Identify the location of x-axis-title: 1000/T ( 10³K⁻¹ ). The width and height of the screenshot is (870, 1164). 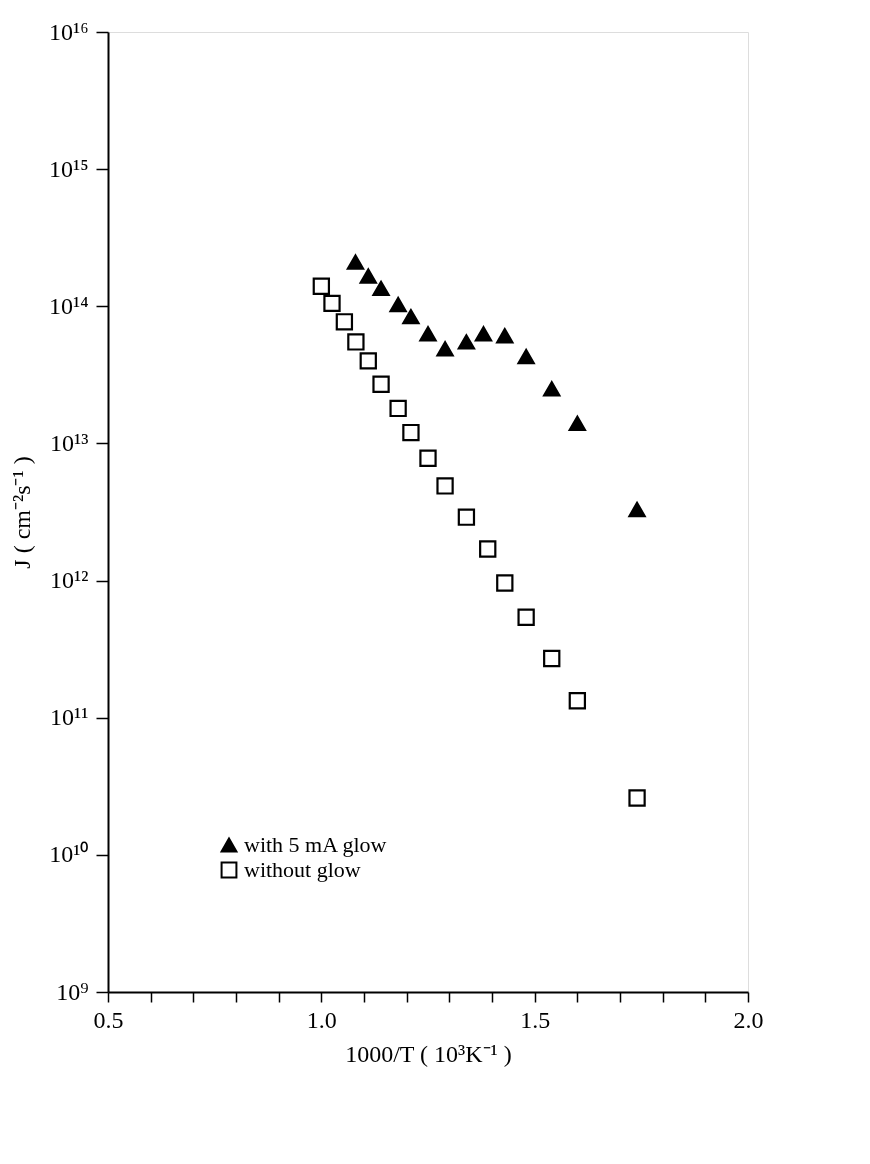
(428, 1053).